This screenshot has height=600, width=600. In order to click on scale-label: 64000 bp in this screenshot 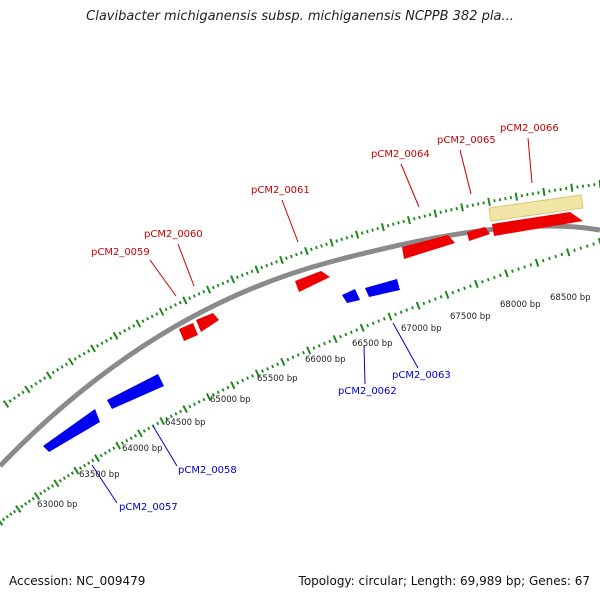, I will do `click(142, 449)`.